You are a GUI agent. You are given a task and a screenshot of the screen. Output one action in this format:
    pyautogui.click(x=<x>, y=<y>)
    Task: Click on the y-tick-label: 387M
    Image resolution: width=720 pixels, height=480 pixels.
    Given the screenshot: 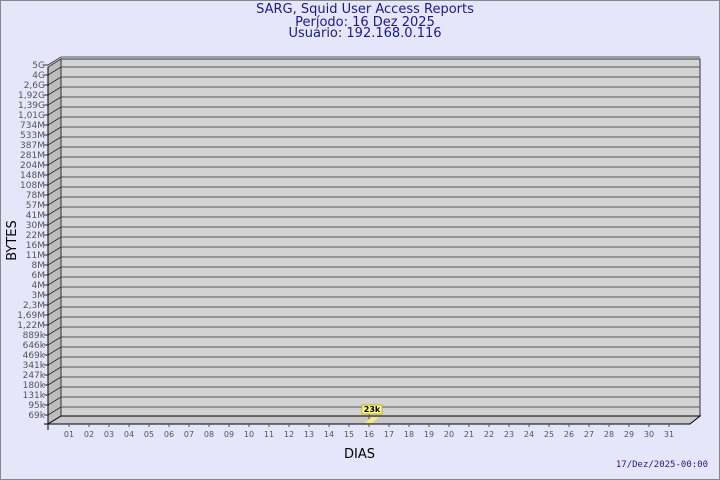 What is the action you would take?
    pyautogui.click(x=32, y=146)
    